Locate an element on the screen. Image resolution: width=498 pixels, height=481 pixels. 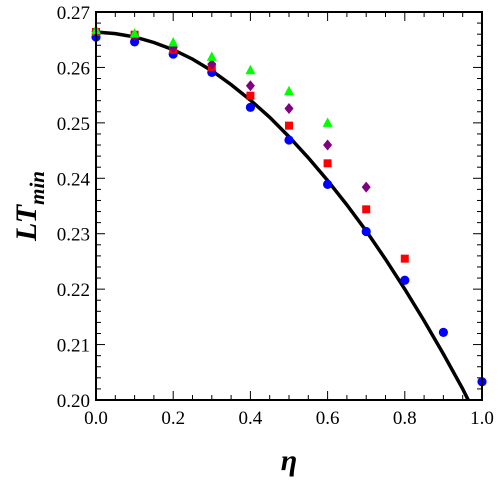
x-tick-label: 0.8 is located at coordinates (405, 418).